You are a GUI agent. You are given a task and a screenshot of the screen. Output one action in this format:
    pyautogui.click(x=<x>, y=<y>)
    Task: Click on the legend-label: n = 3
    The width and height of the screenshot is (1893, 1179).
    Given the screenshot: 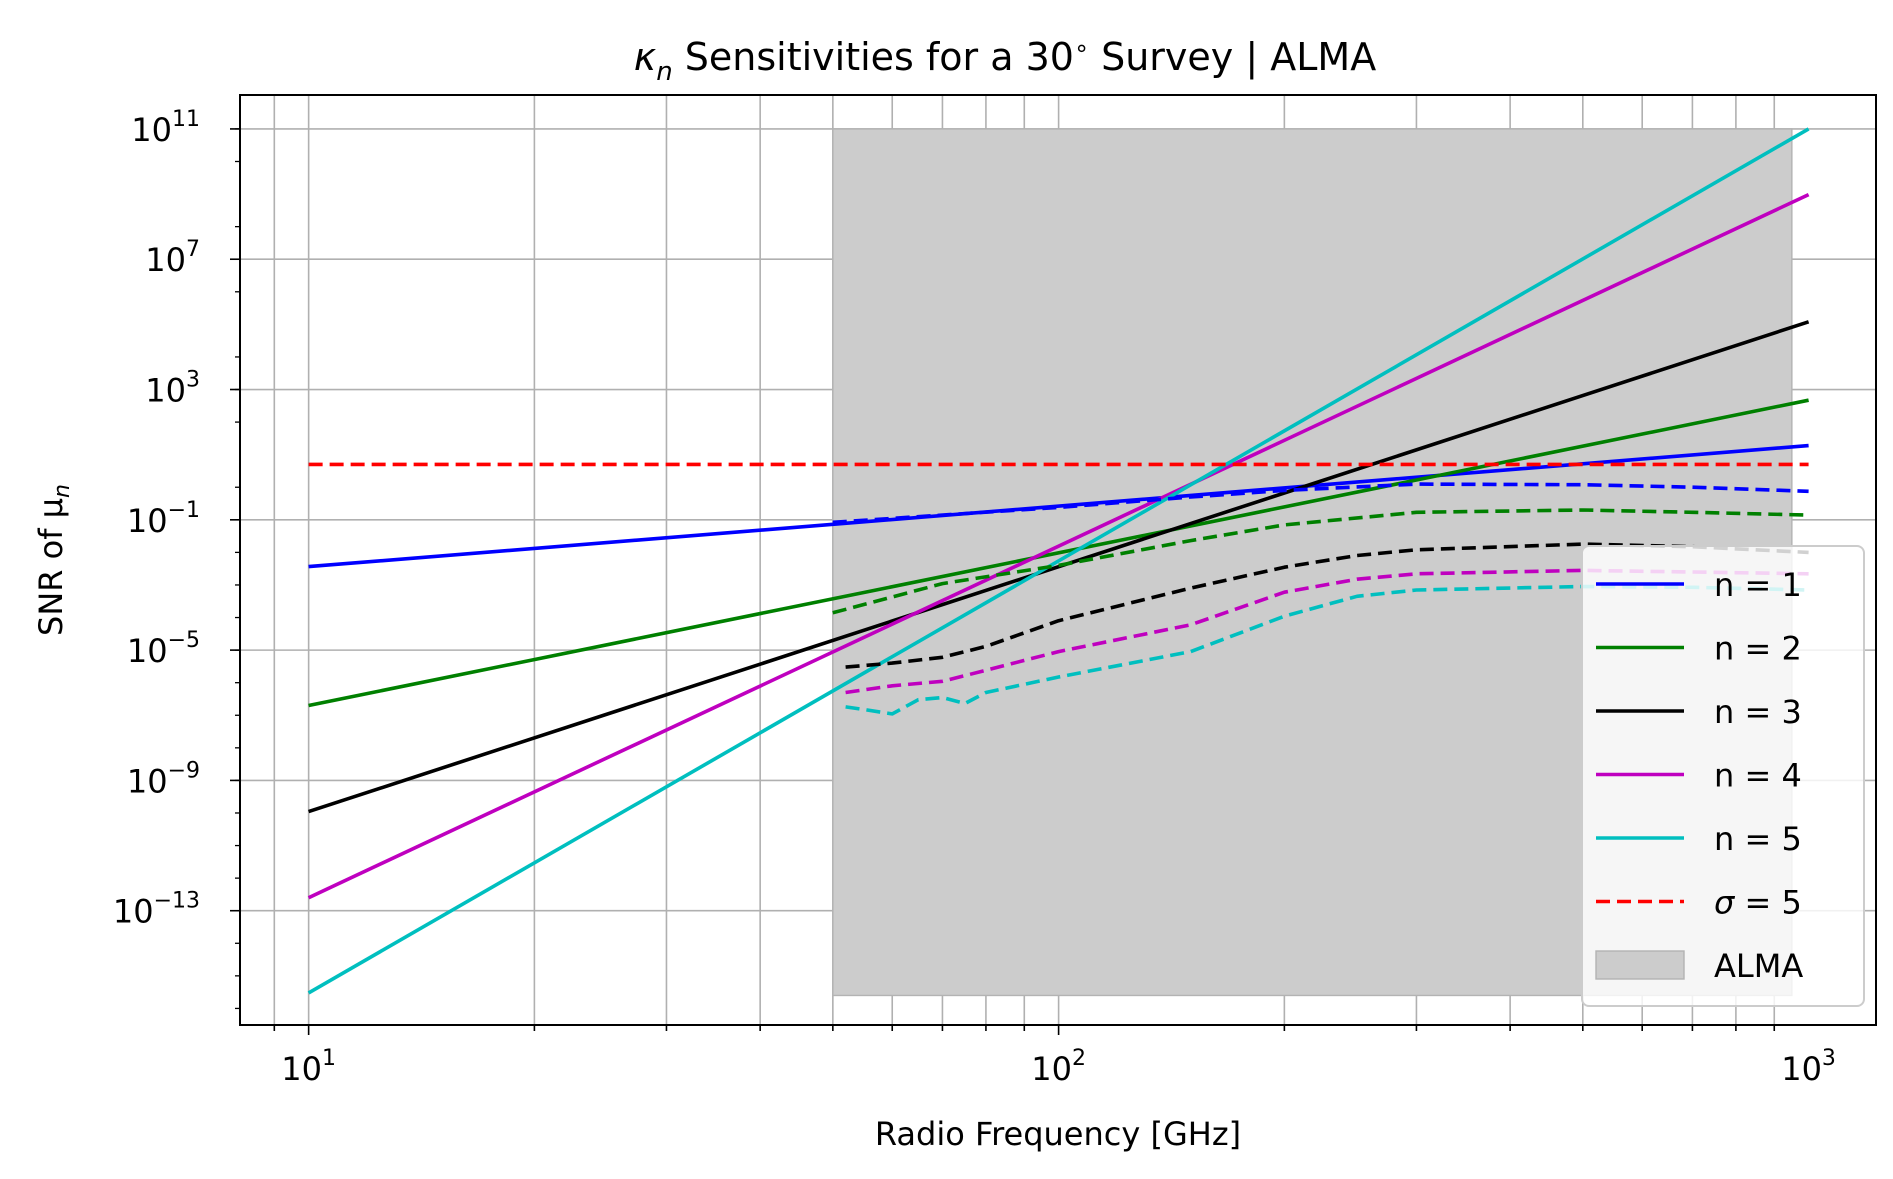 What is the action you would take?
    pyautogui.click(x=1758, y=712)
    